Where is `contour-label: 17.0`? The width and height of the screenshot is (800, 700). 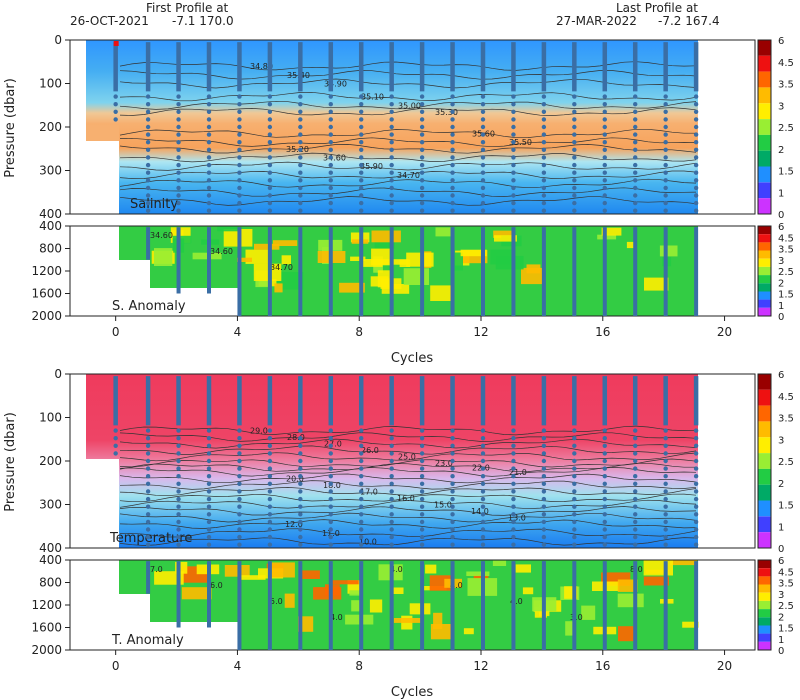
contour-label: 17.0 is located at coordinates (369, 491).